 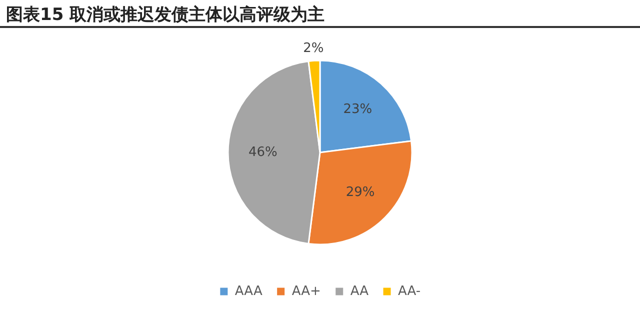 I want to click on data-label: 23%, so click(x=357, y=110).